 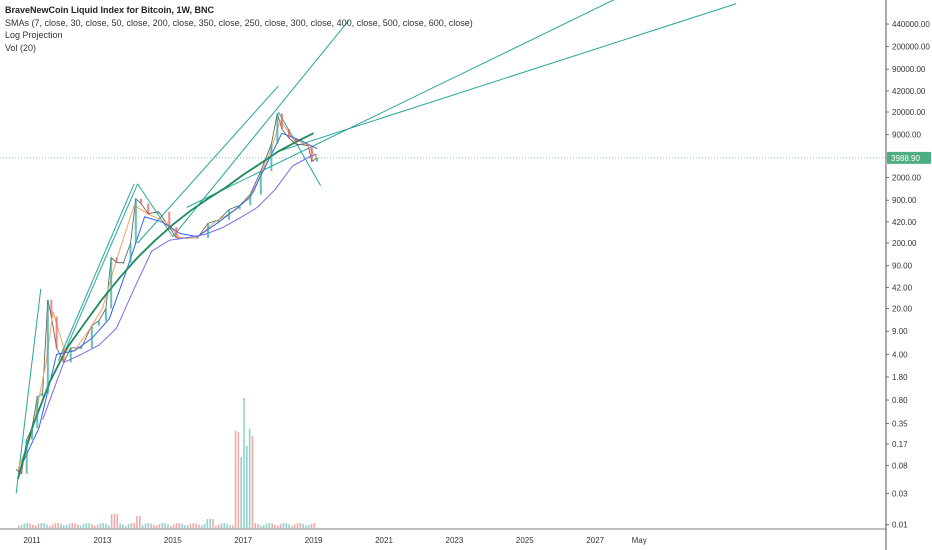 I want to click on y-tick-label: 20000.00, so click(x=909, y=112).